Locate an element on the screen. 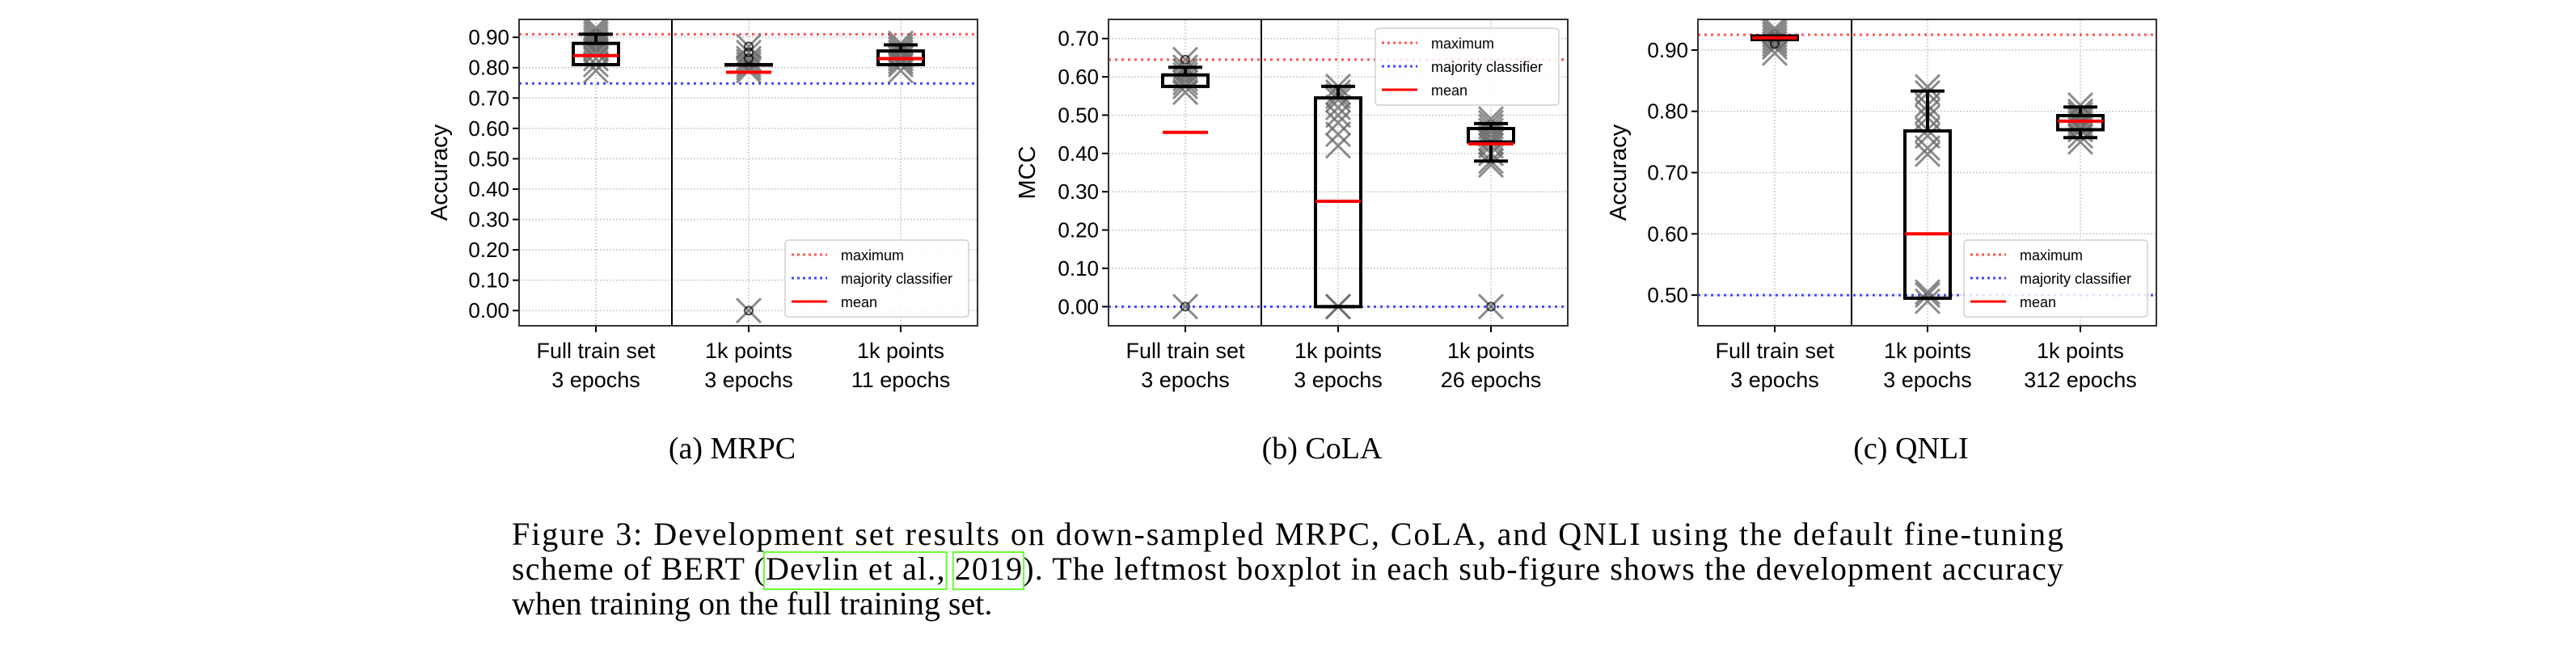 The image size is (2576, 658). y-tick-label: 0.20 is located at coordinates (489, 250).